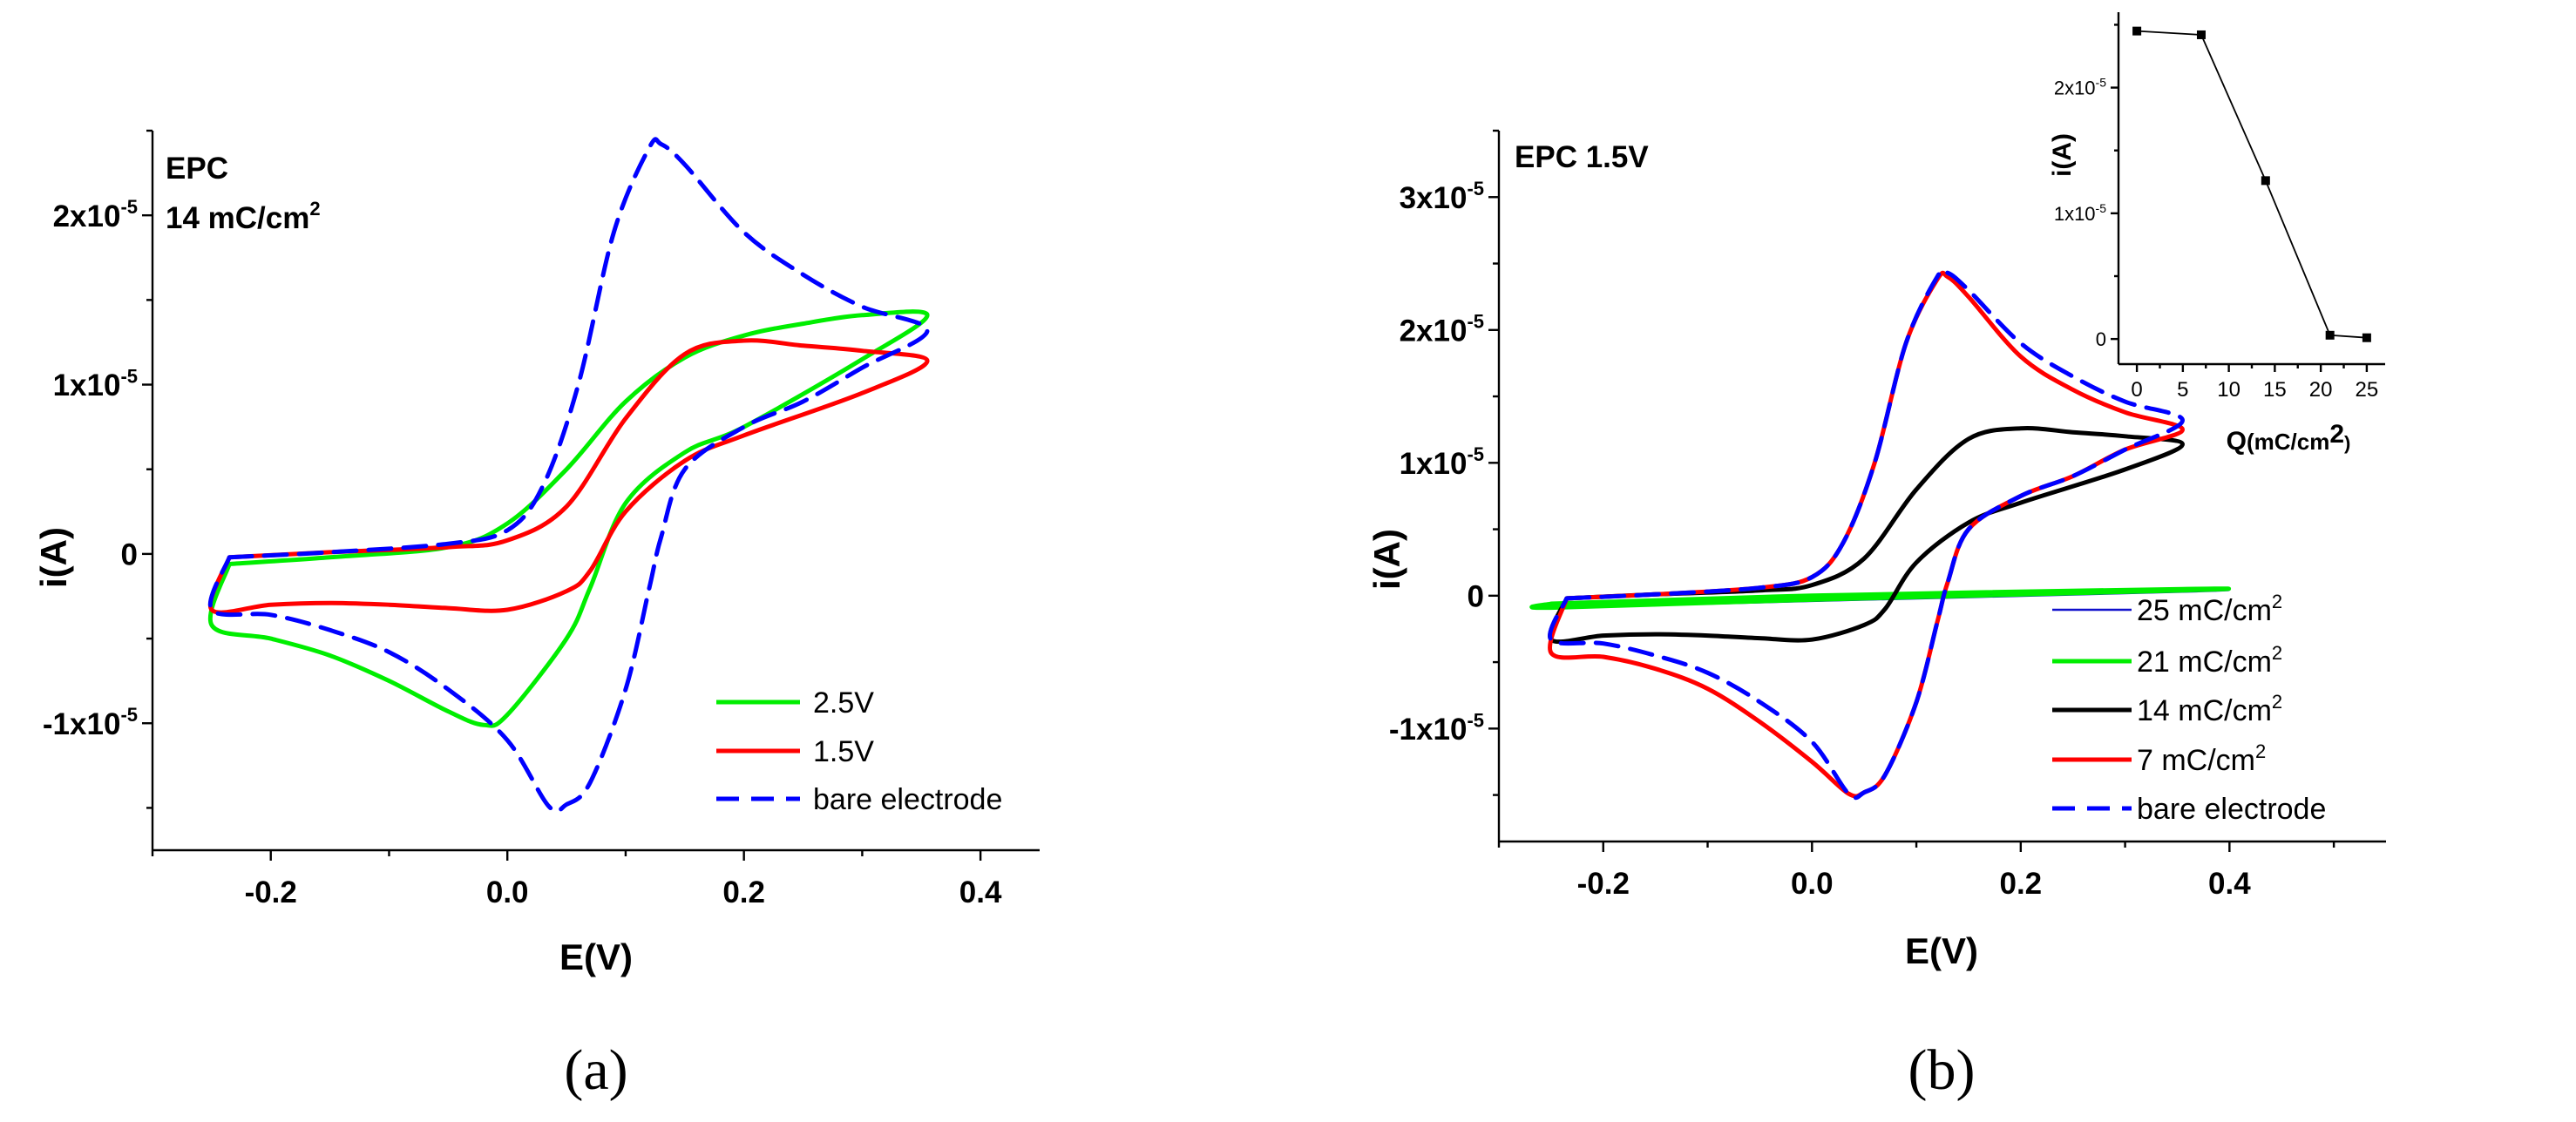  I want to click on inset-x-tick-label: 5, so click(2182, 390).